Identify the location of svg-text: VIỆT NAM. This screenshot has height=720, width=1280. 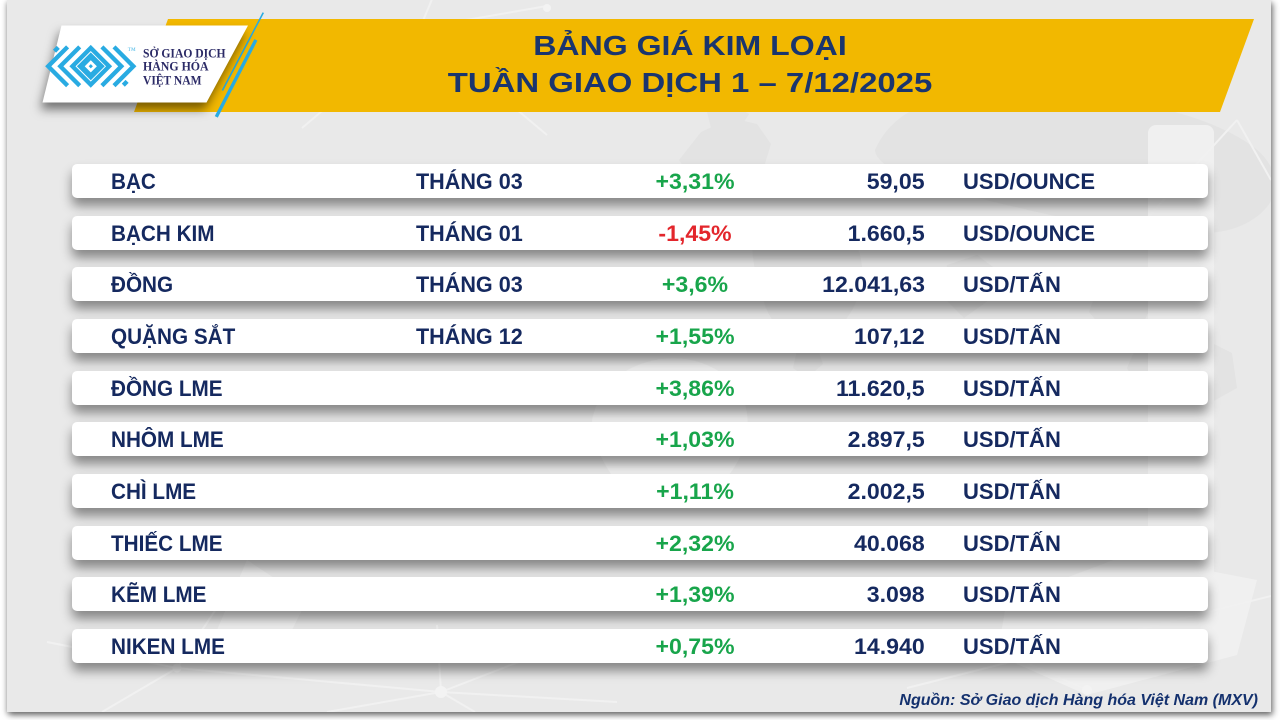
(172, 80).